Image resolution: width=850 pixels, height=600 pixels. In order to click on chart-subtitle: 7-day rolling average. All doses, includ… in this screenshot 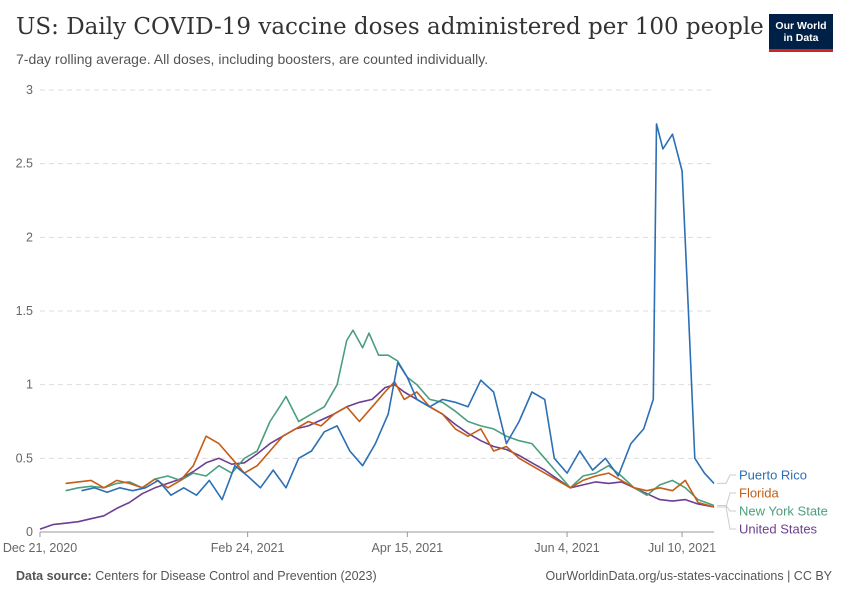, I will do `click(252, 59)`.